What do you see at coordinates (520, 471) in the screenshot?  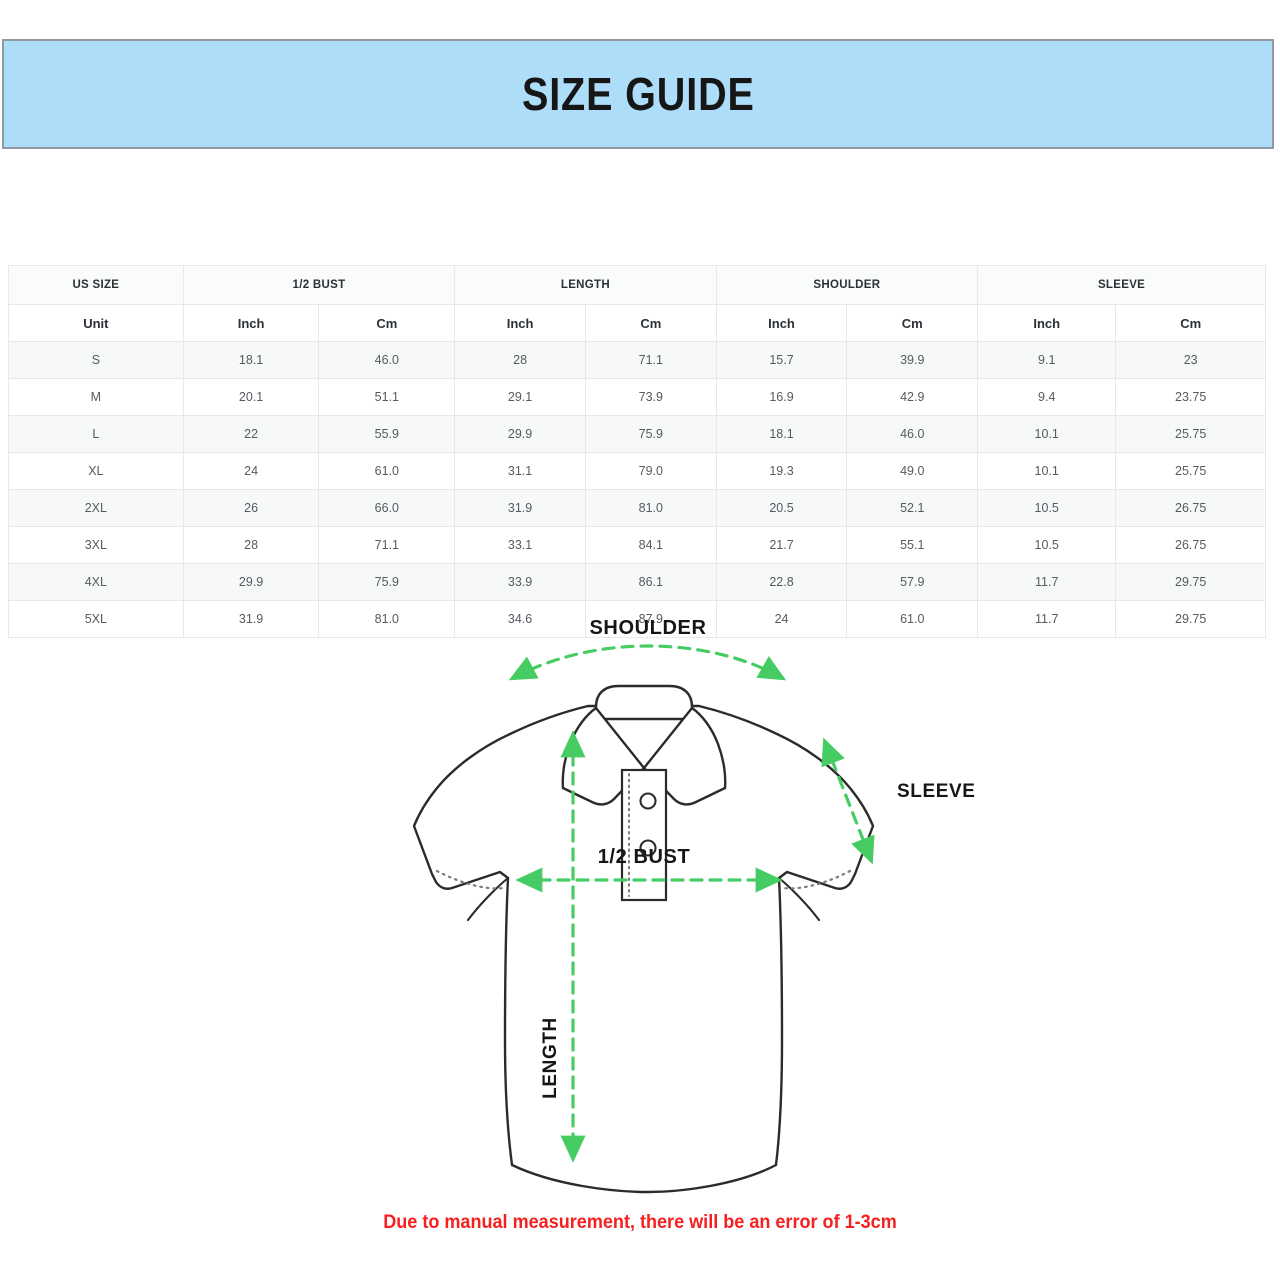 I see `cell-length-inch: 31.1` at bounding box center [520, 471].